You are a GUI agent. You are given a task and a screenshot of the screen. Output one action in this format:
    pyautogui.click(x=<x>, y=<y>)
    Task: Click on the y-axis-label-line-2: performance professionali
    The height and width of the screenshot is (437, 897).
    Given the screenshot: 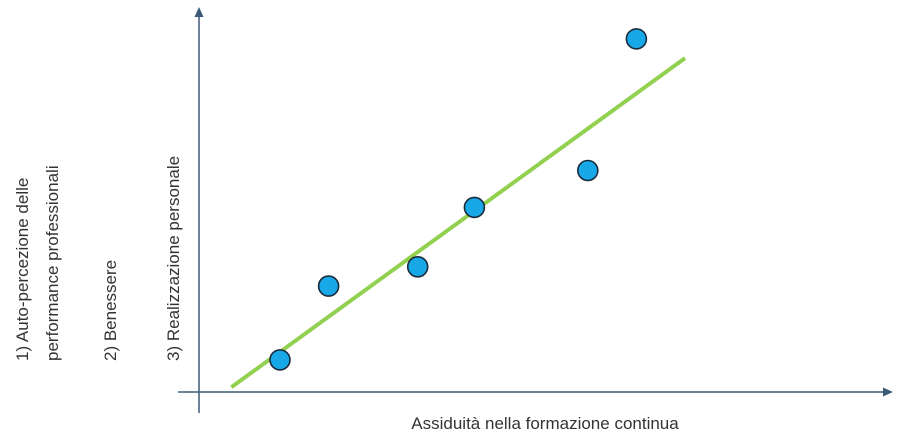 What is the action you would take?
    pyautogui.click(x=52, y=263)
    